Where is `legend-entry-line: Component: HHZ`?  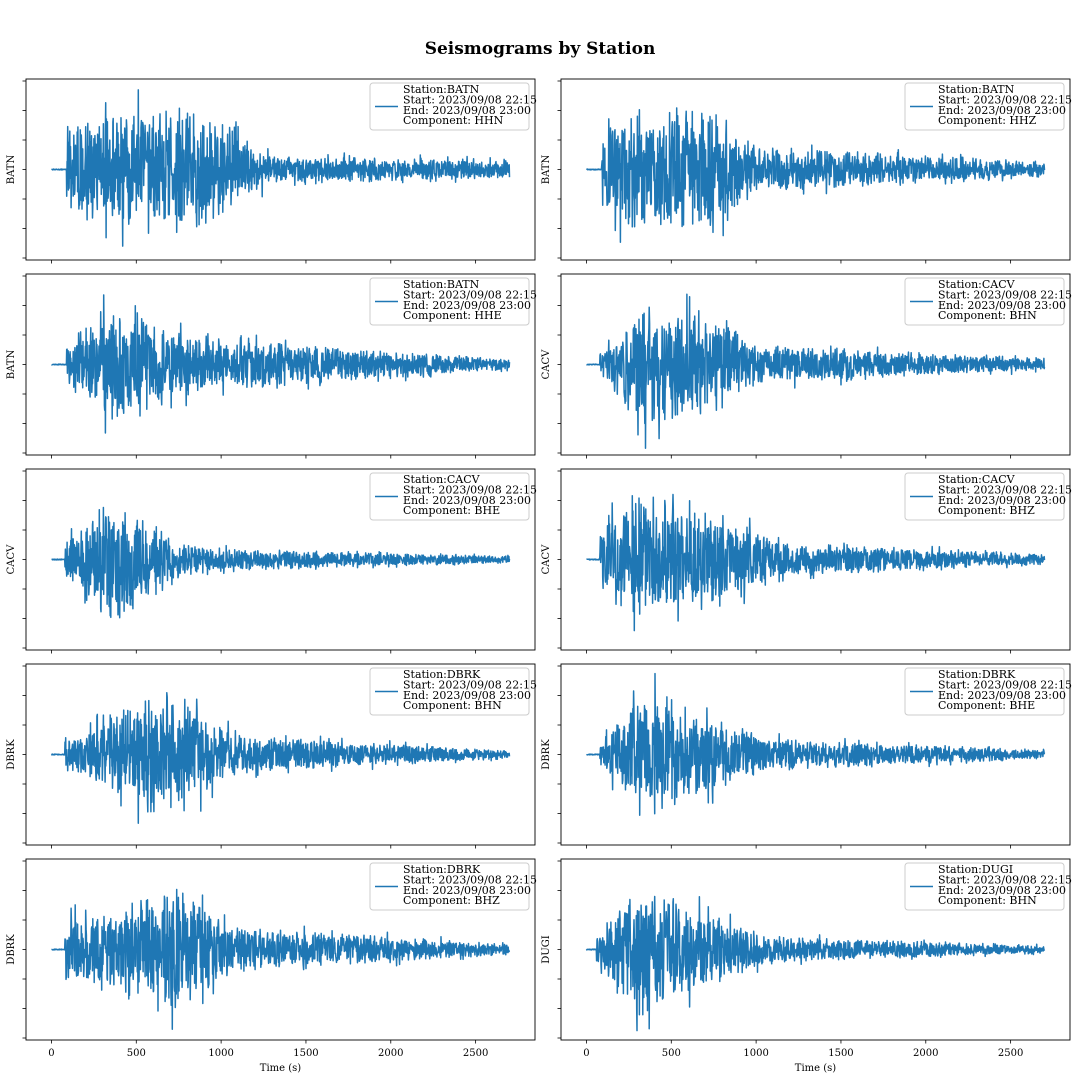 legend-entry-line: Component: HHZ is located at coordinates (987, 120).